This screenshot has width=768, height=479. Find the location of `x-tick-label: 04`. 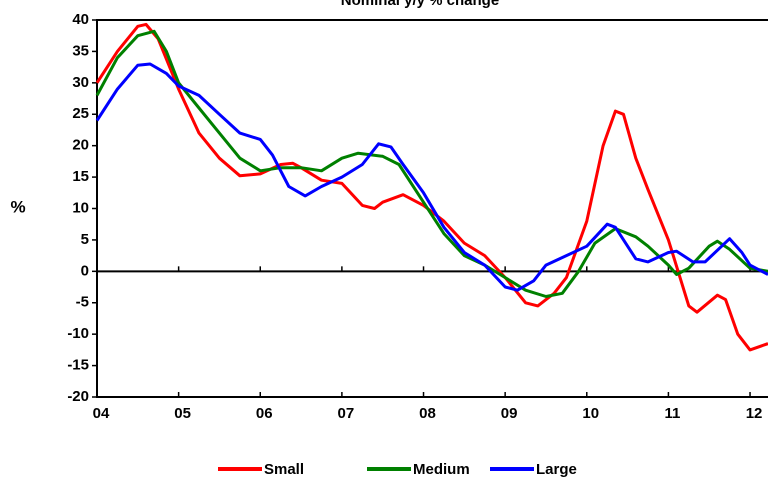

x-tick-label: 04 is located at coordinates (101, 413).